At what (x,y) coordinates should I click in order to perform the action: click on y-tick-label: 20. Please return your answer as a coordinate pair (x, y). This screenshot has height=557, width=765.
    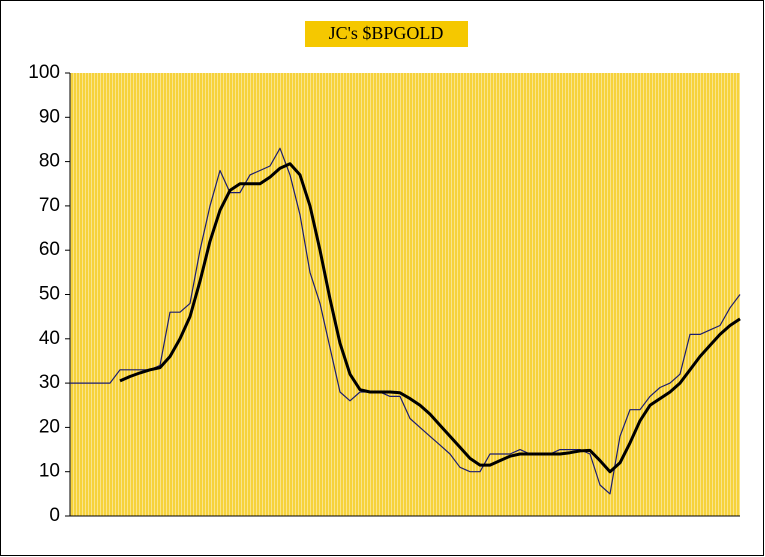
    Looking at the image, I should click on (49, 426).